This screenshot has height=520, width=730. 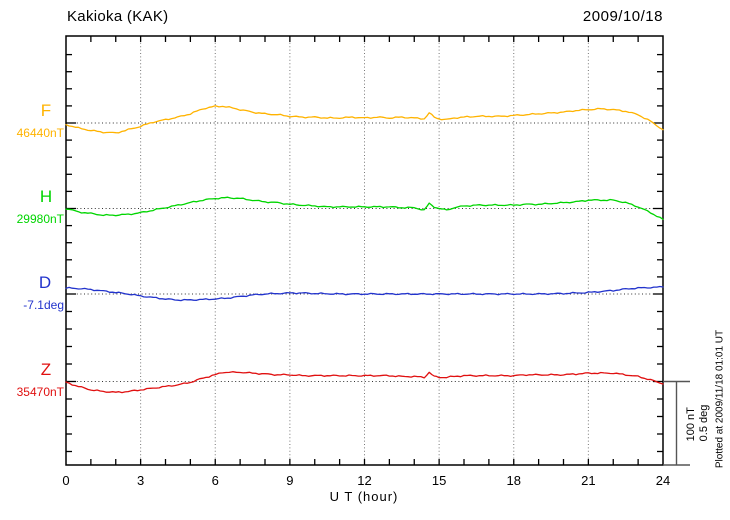 What do you see at coordinates (46, 196) in the screenshot?
I see `series-label-H: H` at bounding box center [46, 196].